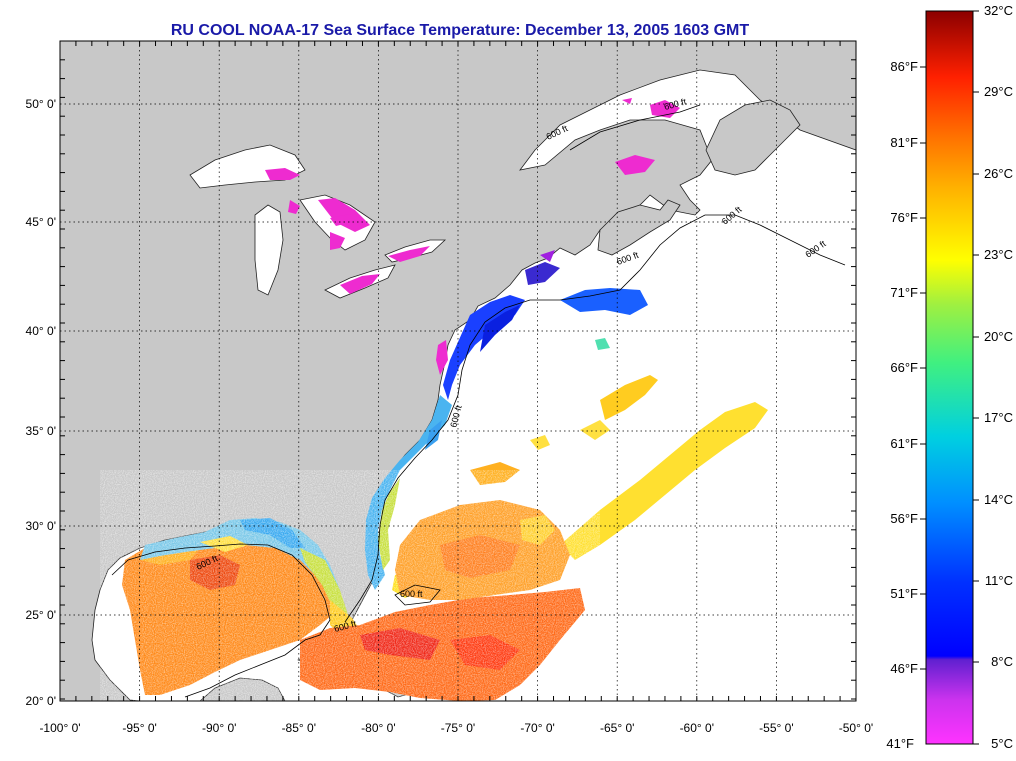  Describe the element at coordinates (697, 728) in the screenshot. I see `lon-tick-label: -60° 0'` at that location.